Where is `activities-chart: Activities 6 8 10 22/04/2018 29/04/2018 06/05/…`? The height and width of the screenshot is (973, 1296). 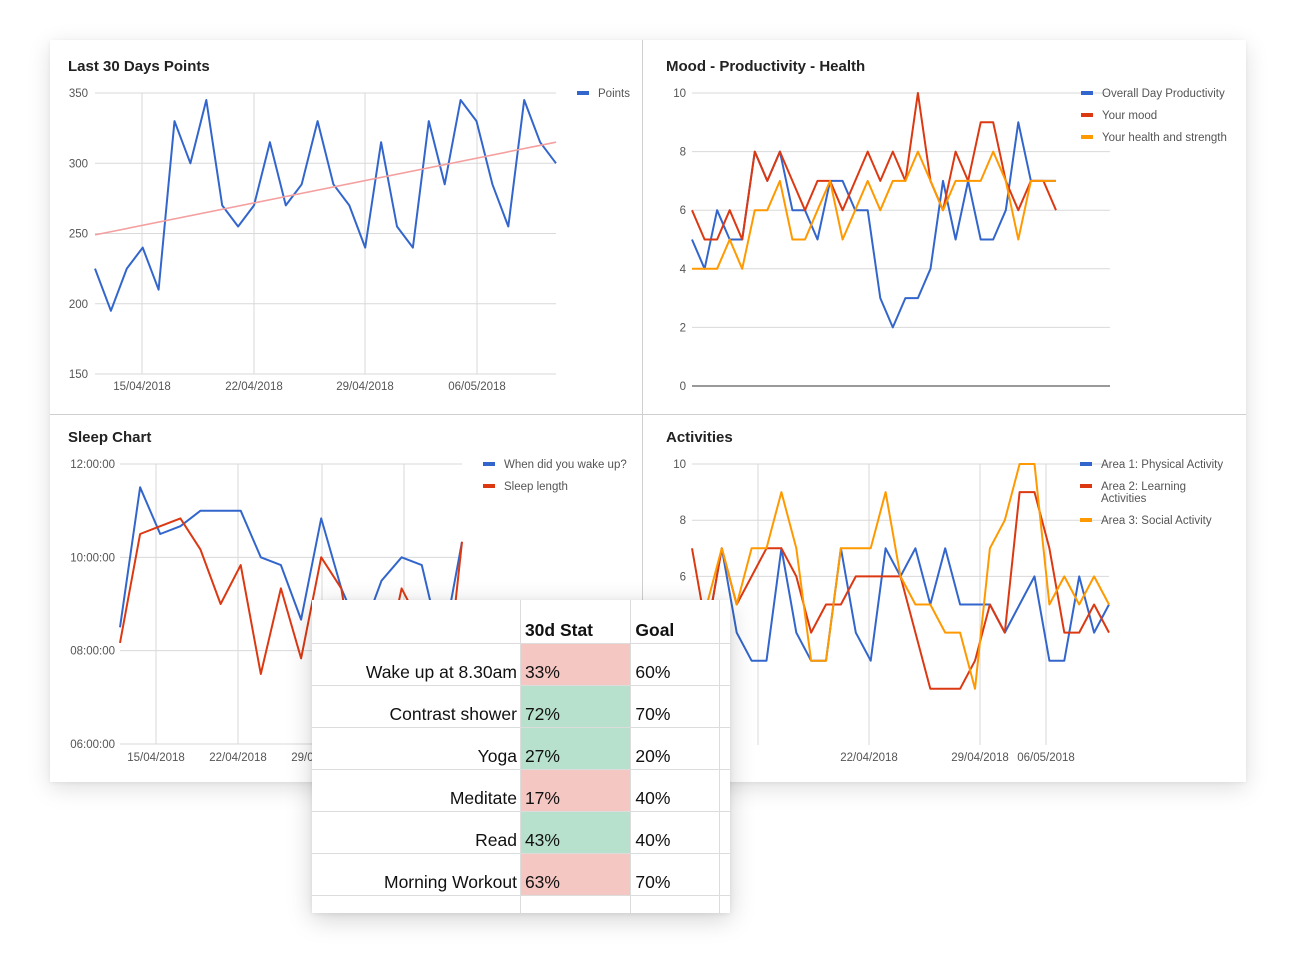 activities-chart: Activities 6 8 10 22/04/2018 29/04/2018 06/05/… is located at coordinates (944, 596).